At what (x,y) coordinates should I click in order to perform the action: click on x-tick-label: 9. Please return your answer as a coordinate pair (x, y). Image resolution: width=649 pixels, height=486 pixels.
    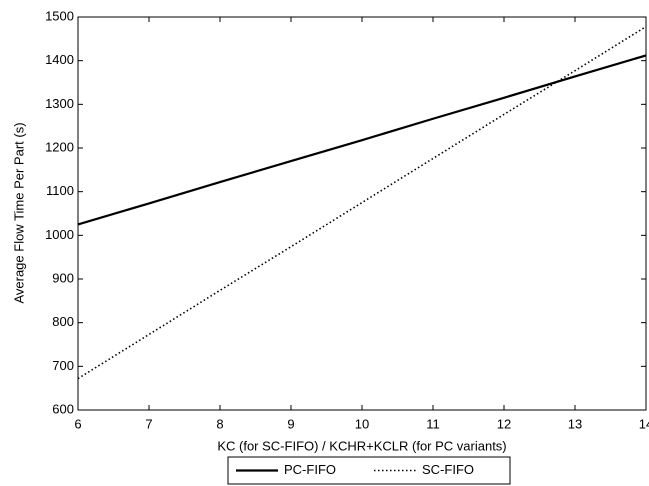
    Looking at the image, I should click on (290, 423).